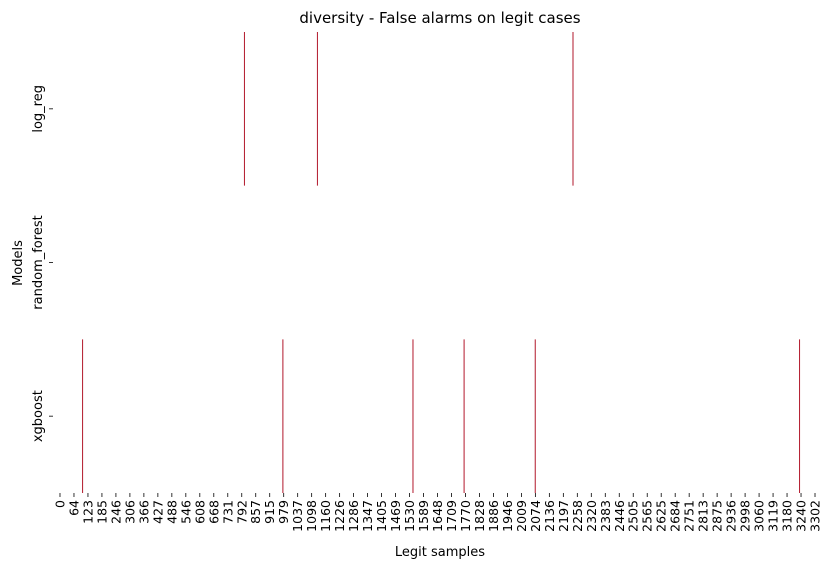 The height and width of the screenshot is (569, 838). What do you see at coordinates (227, 512) in the screenshot?
I see `x-tick-label: 731` at bounding box center [227, 512].